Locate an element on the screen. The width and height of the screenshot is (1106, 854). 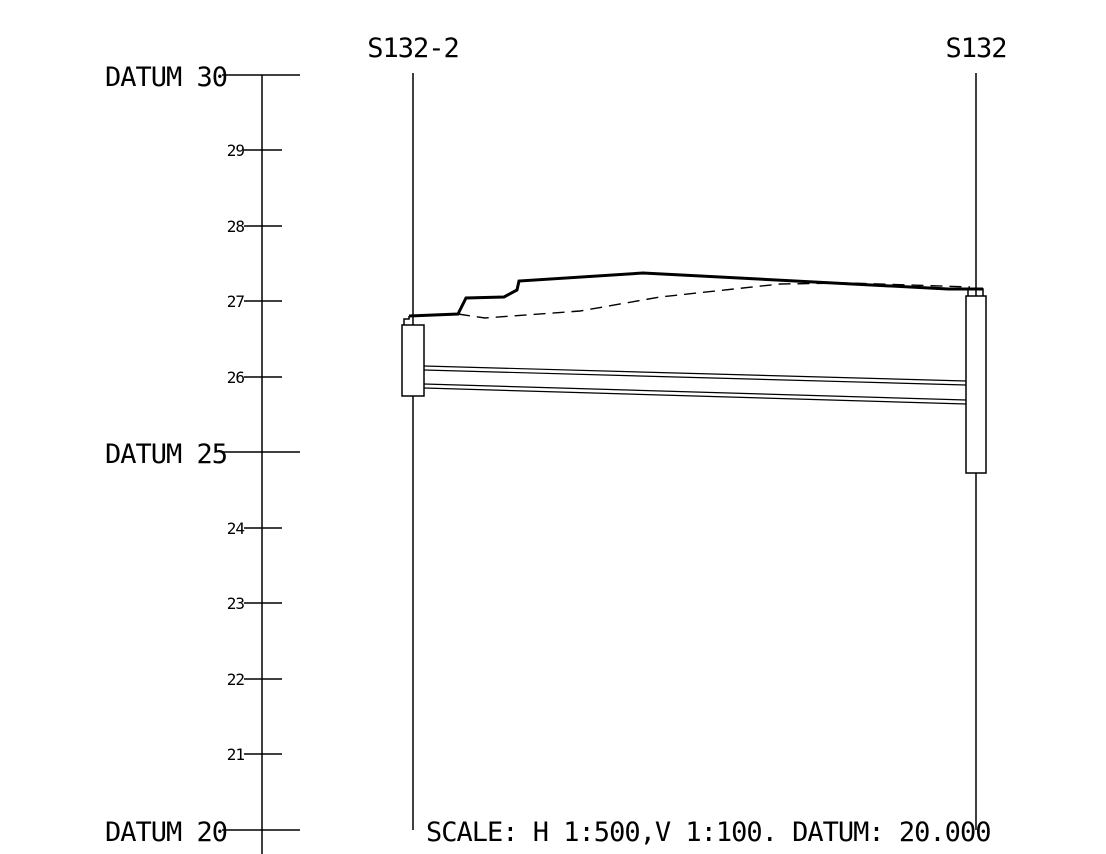
datum-label-23: 23 is located at coordinates (236, 603).